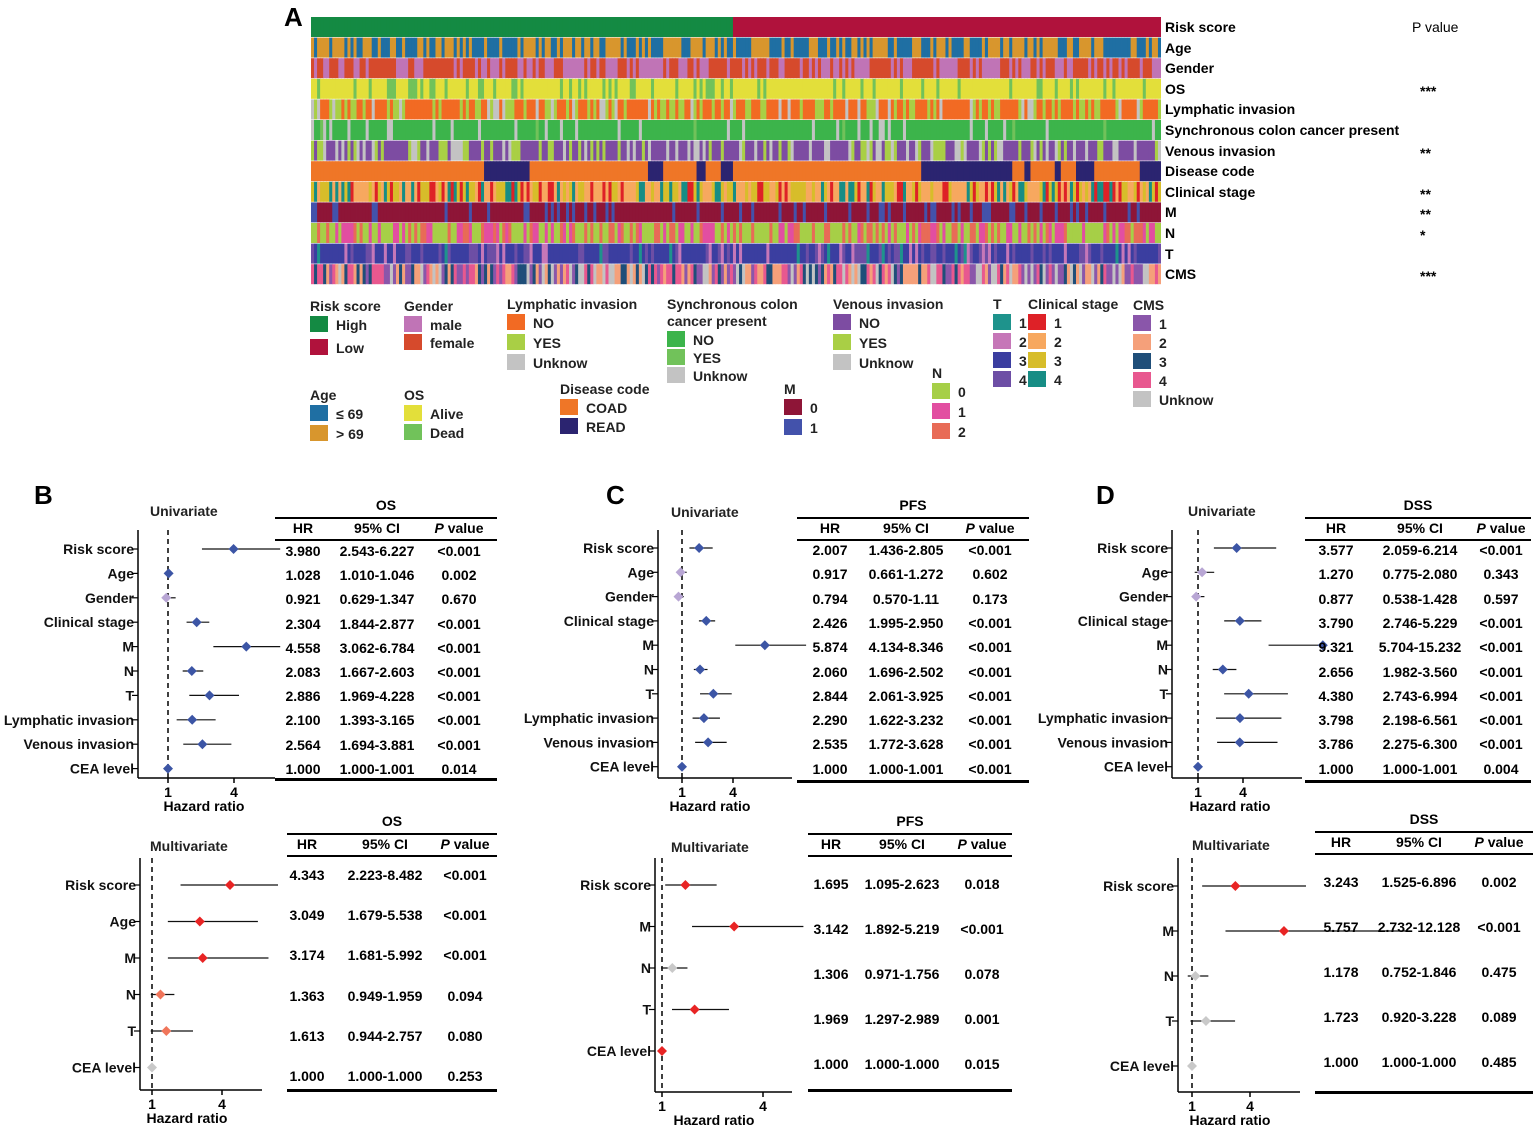  Describe the element at coordinates (1420, 695) in the screenshot. I see `table-cell-ci: 2.743-6.994` at that location.